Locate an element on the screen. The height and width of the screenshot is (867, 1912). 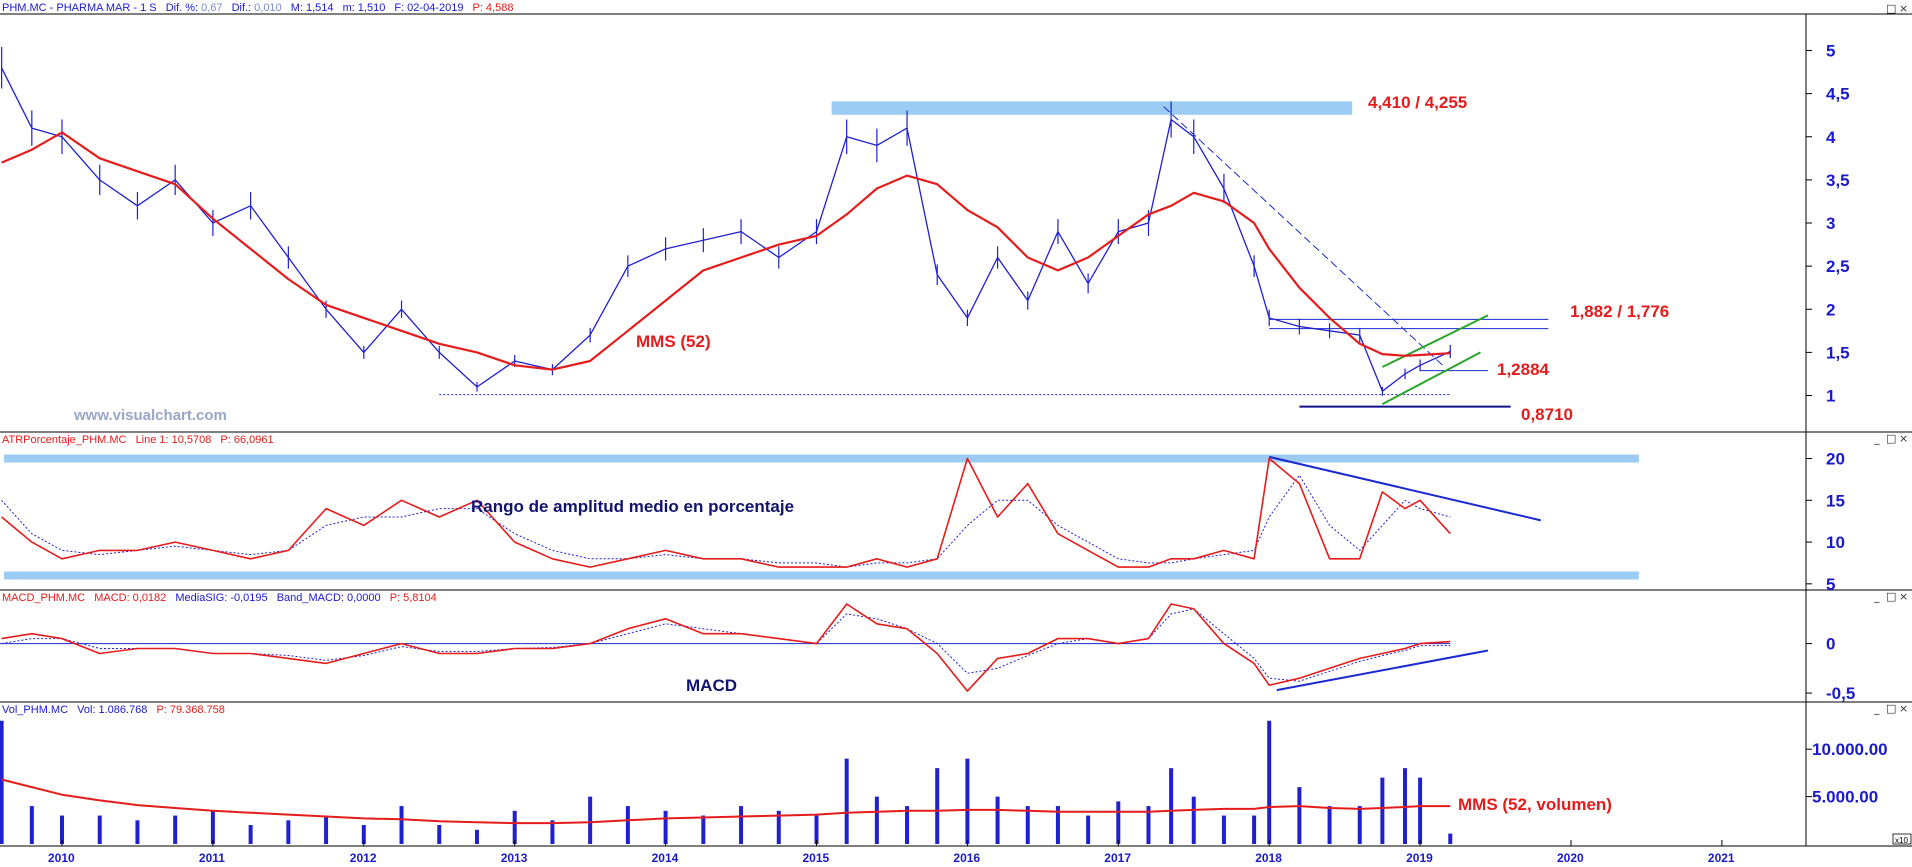
annotation-macd: MACD is located at coordinates (711, 685).